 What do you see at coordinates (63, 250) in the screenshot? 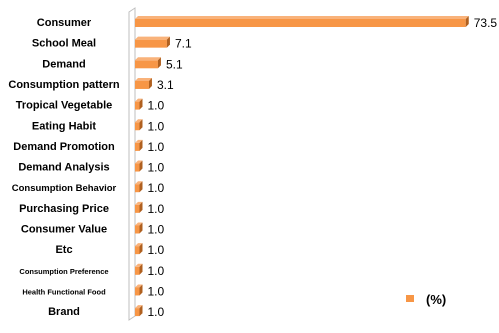
I see `category-label: Etc` at bounding box center [63, 250].